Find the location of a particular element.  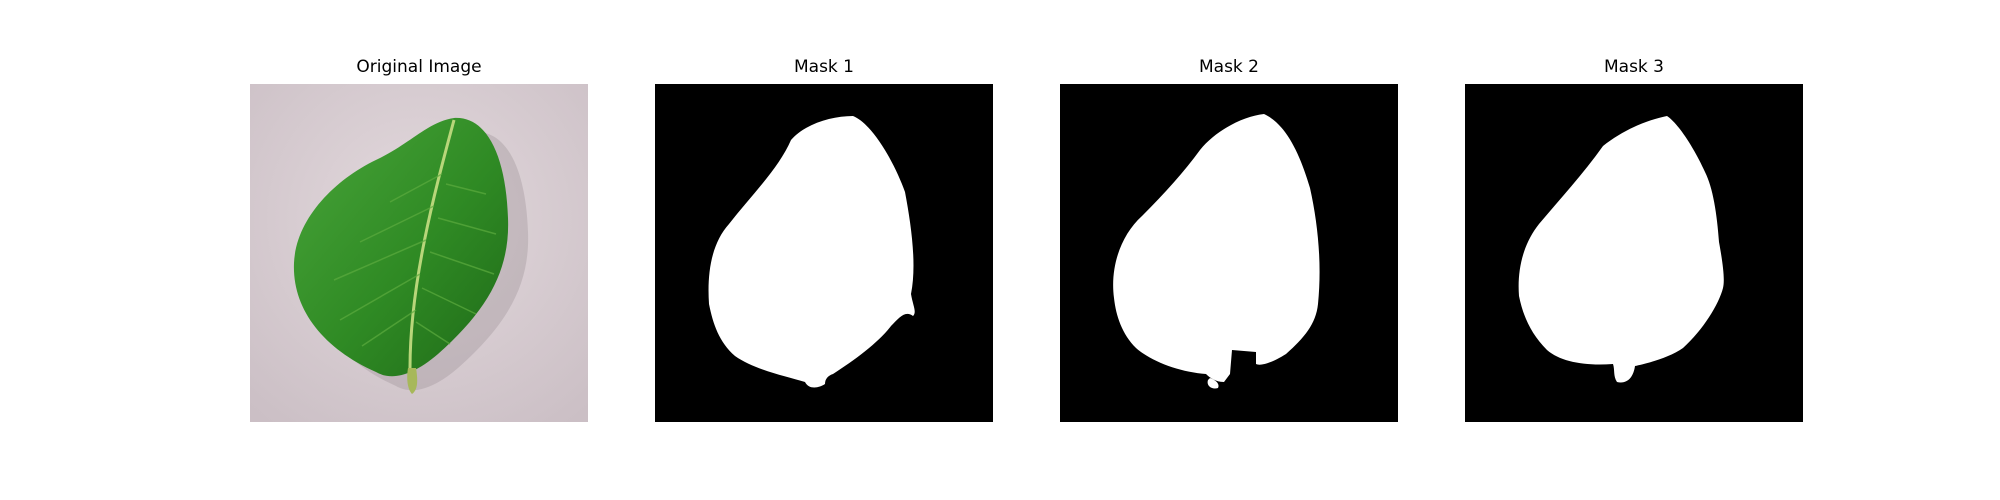

mask-3-panel: Mask 3 is located at coordinates (1634, 237).